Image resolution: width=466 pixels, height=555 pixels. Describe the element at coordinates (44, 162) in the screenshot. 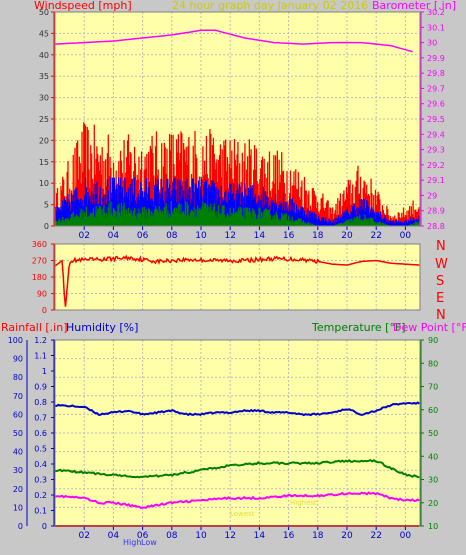

I see `windspeed-tick-label: 15` at that location.